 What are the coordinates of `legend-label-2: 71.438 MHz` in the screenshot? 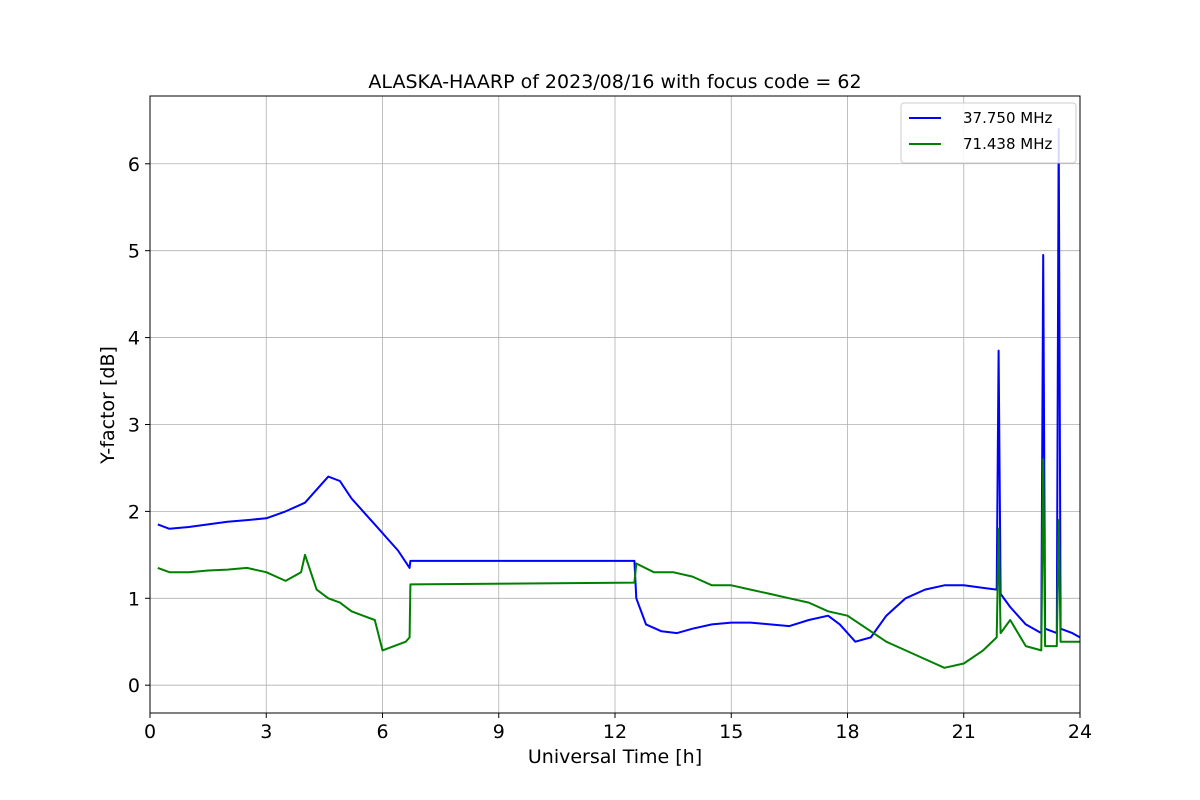 It's located at (1007, 144).